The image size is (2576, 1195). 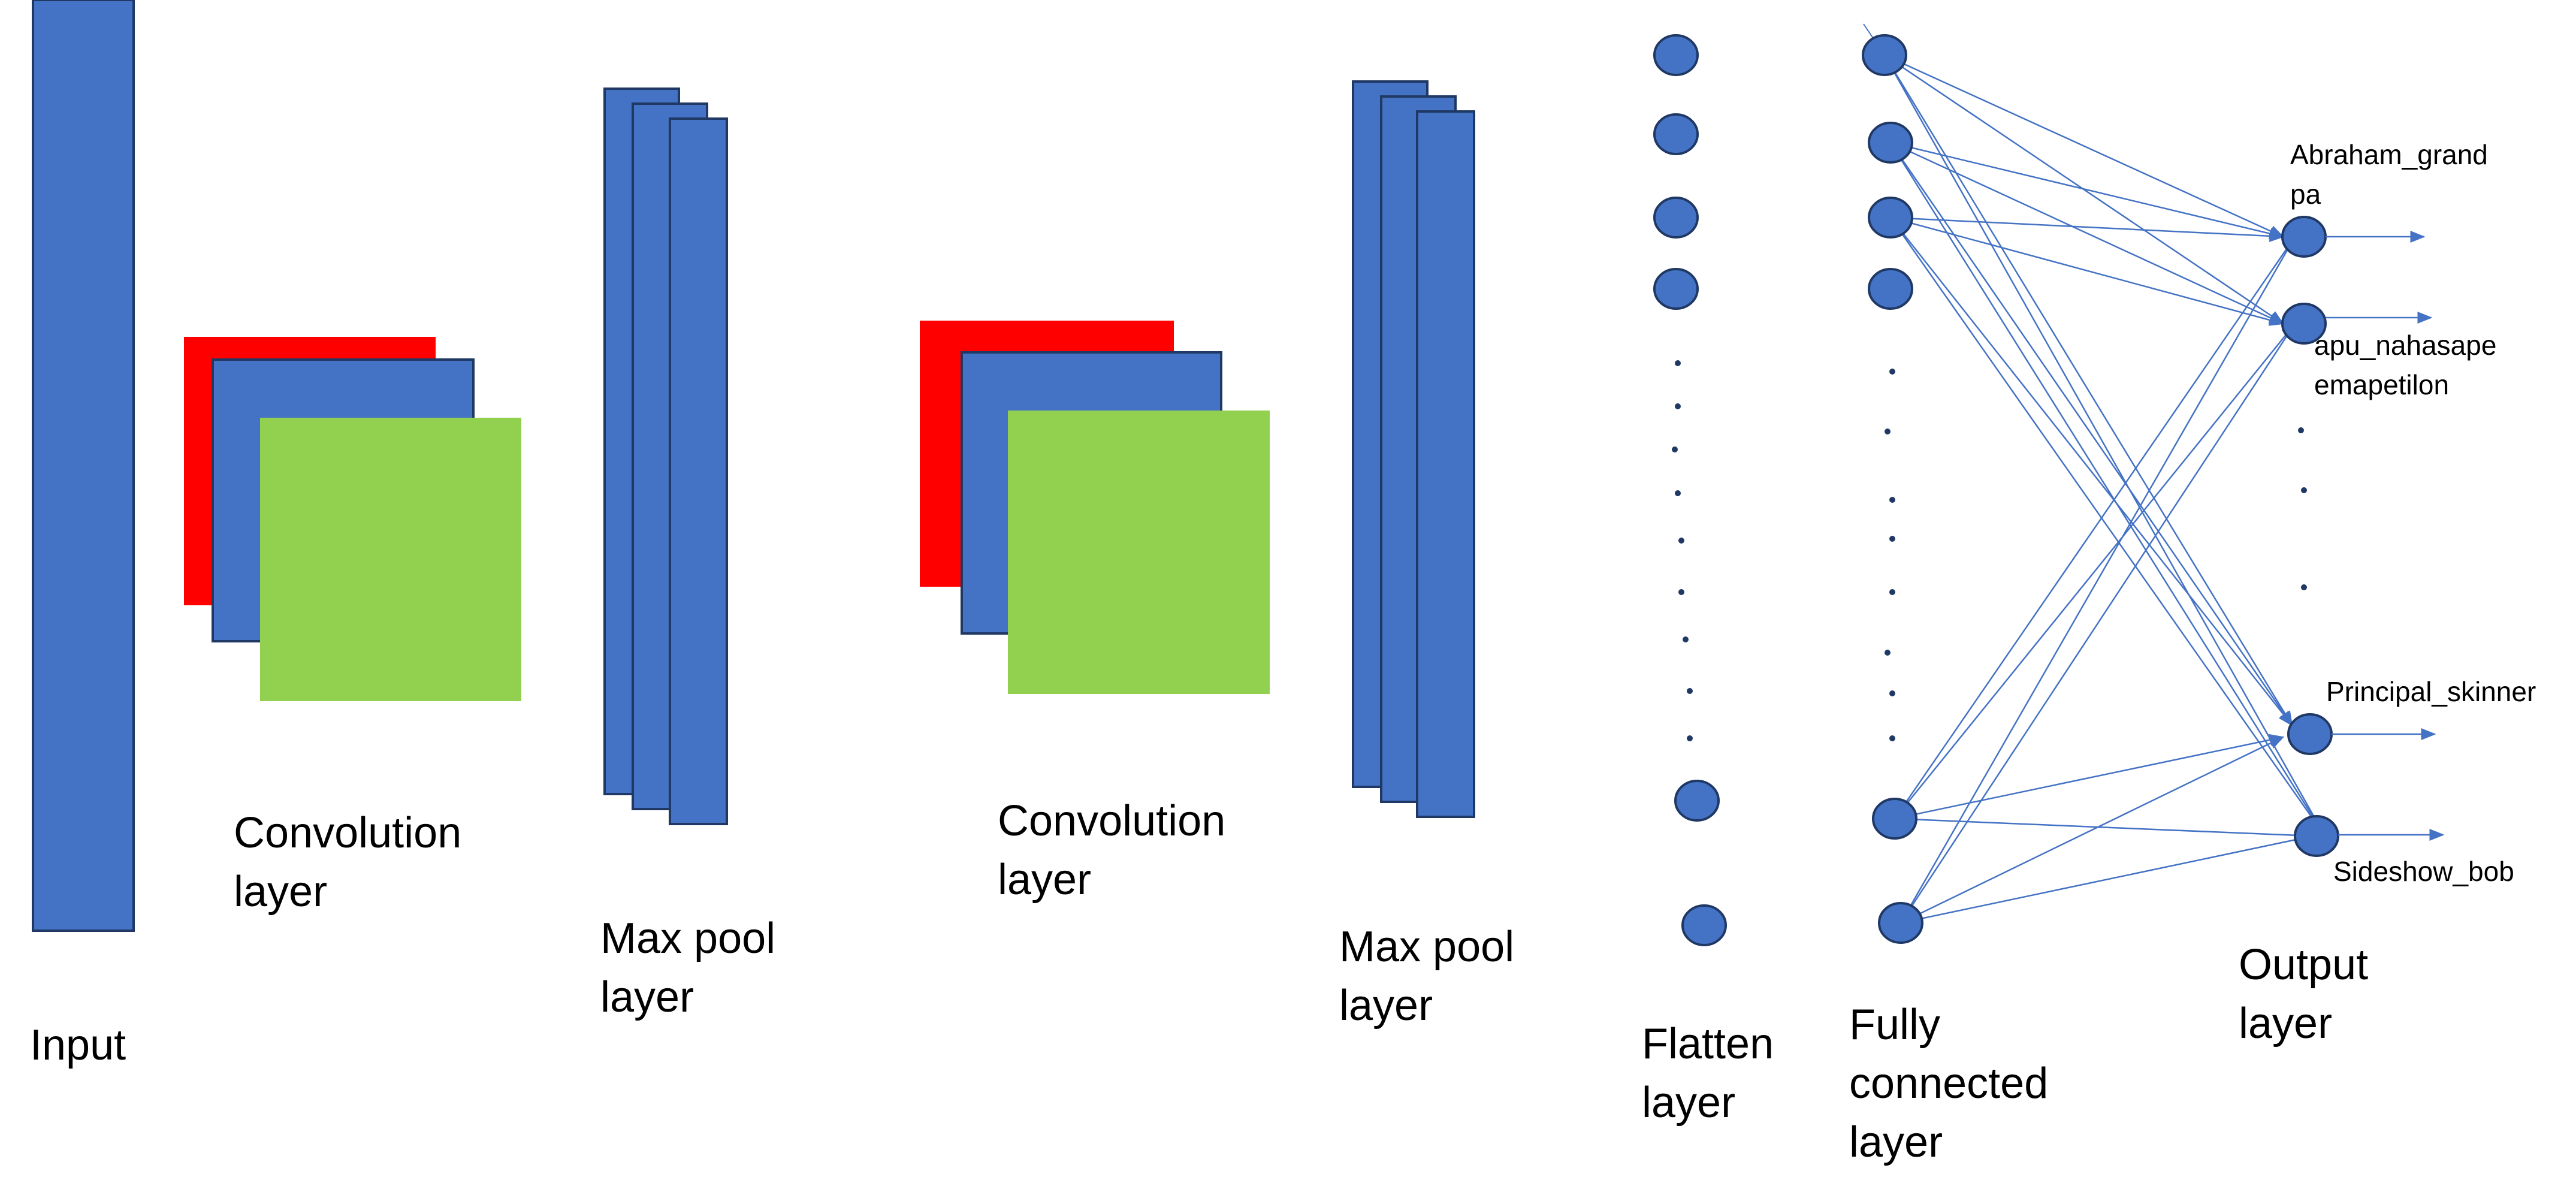 What do you see at coordinates (1890, 555) in the screenshot?
I see `fc-ellipsis-dots` at bounding box center [1890, 555].